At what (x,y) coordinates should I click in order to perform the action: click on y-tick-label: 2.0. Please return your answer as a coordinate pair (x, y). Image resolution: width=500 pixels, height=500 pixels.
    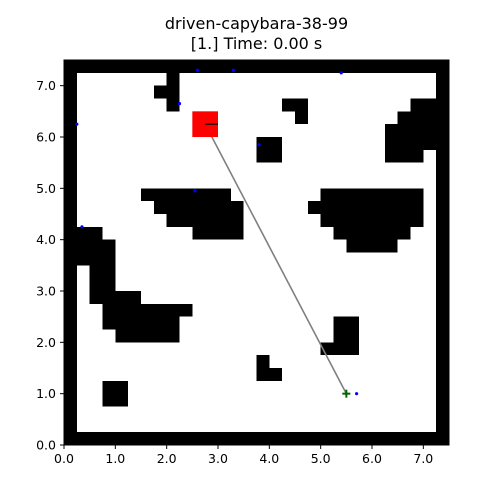
    Looking at the image, I should click on (46, 342).